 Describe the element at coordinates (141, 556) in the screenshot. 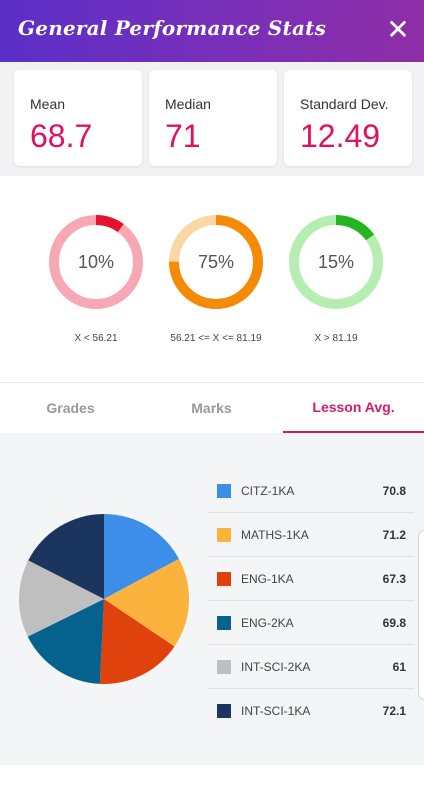

I see `pie-slice-citz-1ka` at that location.